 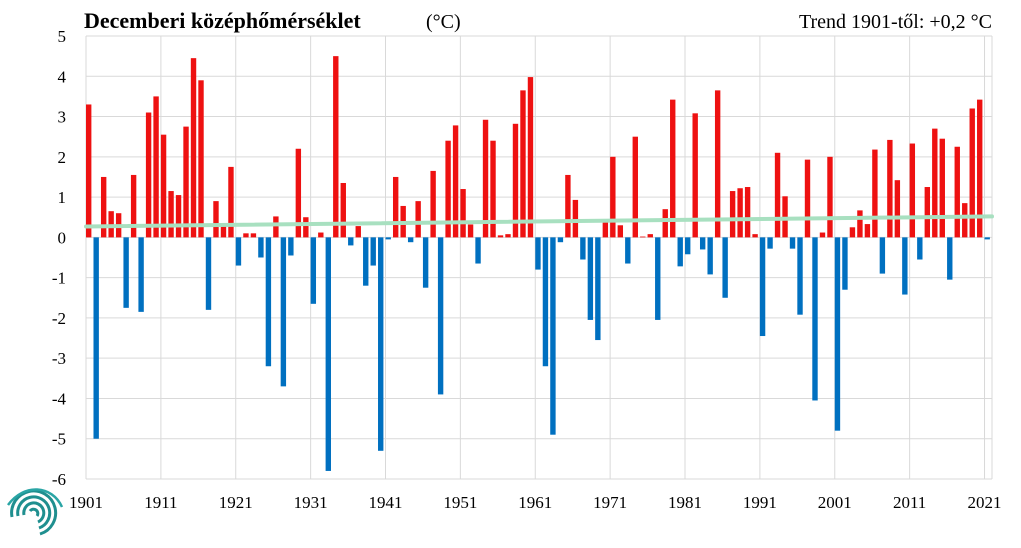 I want to click on bar-1976, so click(x=650, y=235).